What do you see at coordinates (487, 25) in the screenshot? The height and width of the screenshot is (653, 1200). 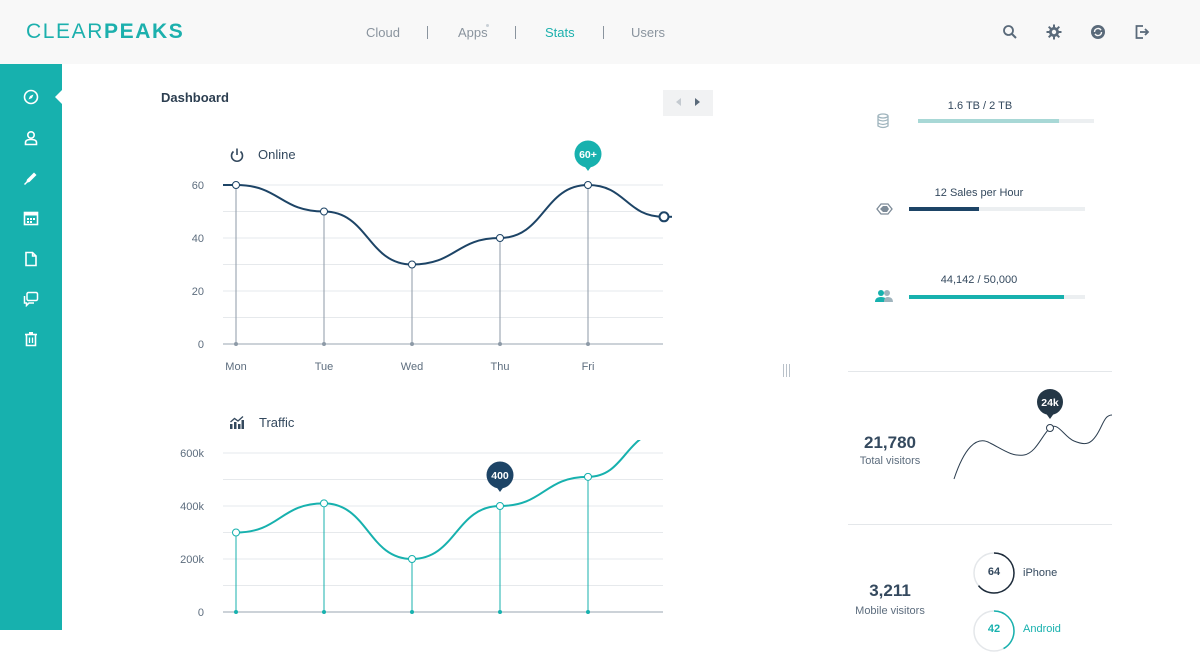 I see `apps-notification-dot` at bounding box center [487, 25].